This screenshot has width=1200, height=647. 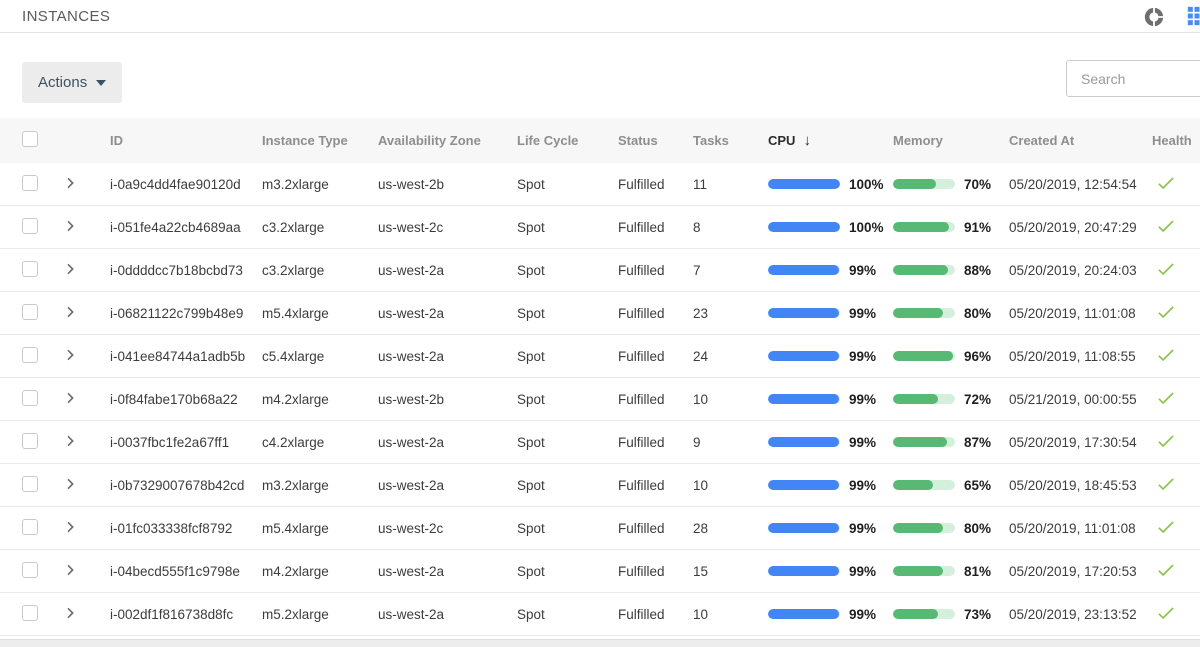 I want to click on memory-percent: 80%, so click(x=978, y=528).